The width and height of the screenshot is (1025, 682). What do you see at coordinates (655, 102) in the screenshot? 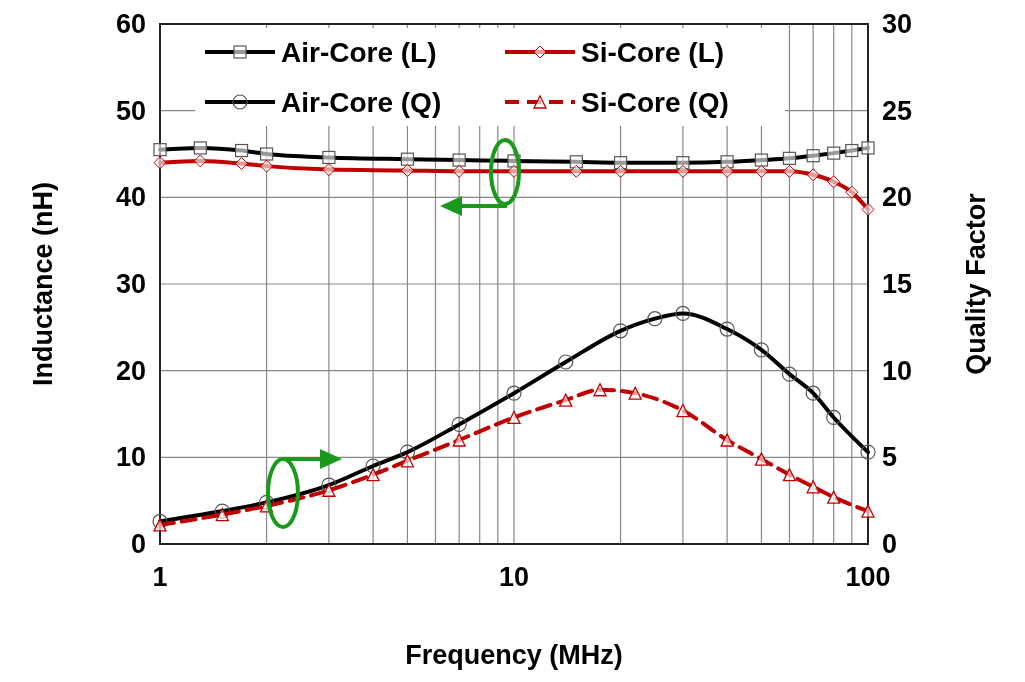
I see `legend-label: Si-Core (Q)` at bounding box center [655, 102].